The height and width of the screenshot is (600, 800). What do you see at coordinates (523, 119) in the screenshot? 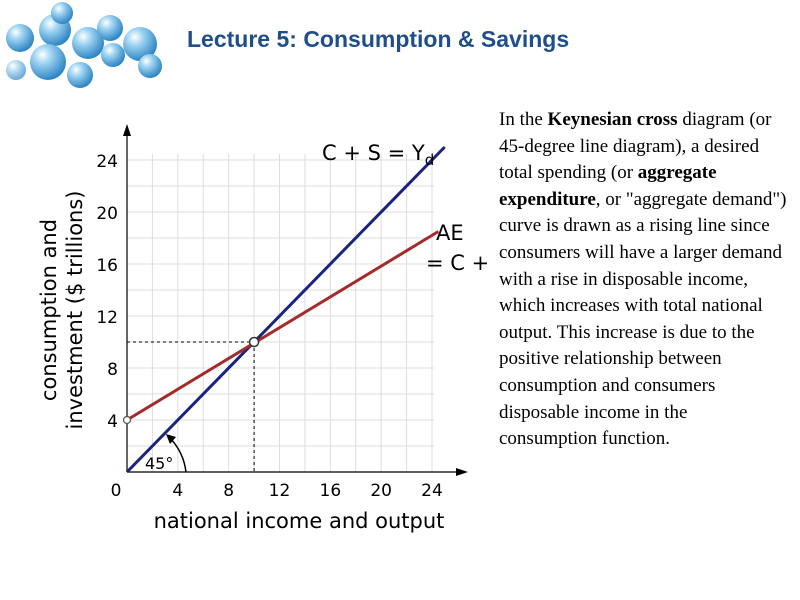
I see `body-text-part-1: In the` at bounding box center [523, 119].